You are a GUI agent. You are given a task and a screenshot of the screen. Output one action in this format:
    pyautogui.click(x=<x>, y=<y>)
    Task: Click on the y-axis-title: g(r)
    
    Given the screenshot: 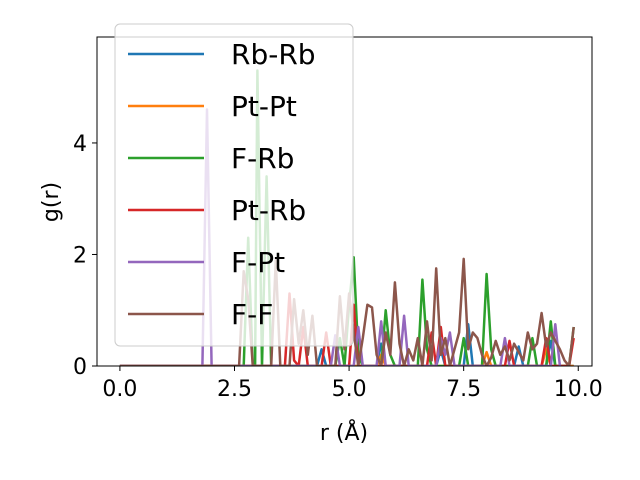 What is the action you would take?
    pyautogui.click(x=51, y=202)
    